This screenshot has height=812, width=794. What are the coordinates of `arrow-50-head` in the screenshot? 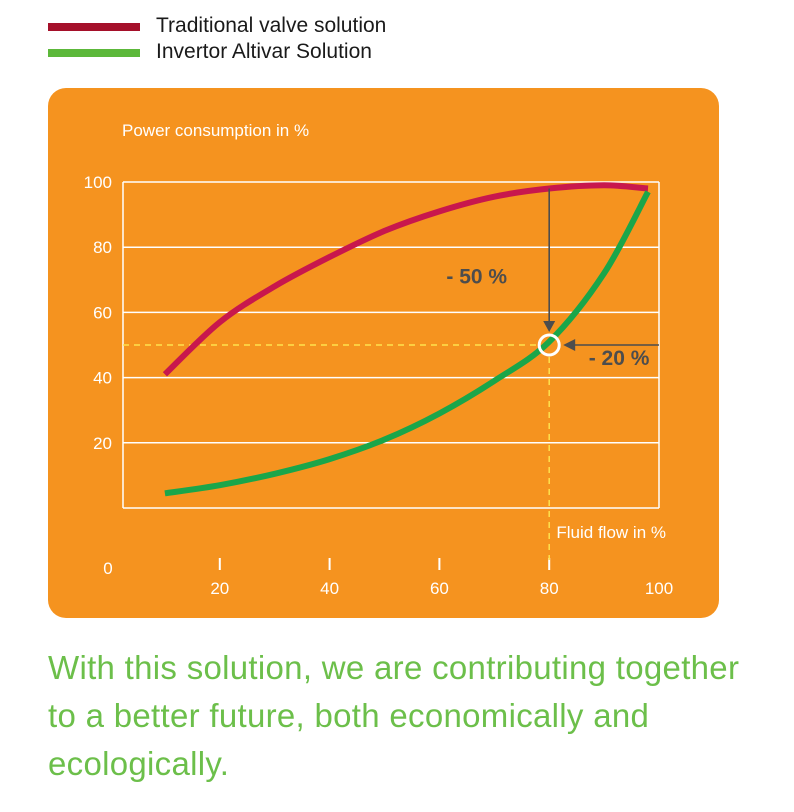 It's located at (549, 326).